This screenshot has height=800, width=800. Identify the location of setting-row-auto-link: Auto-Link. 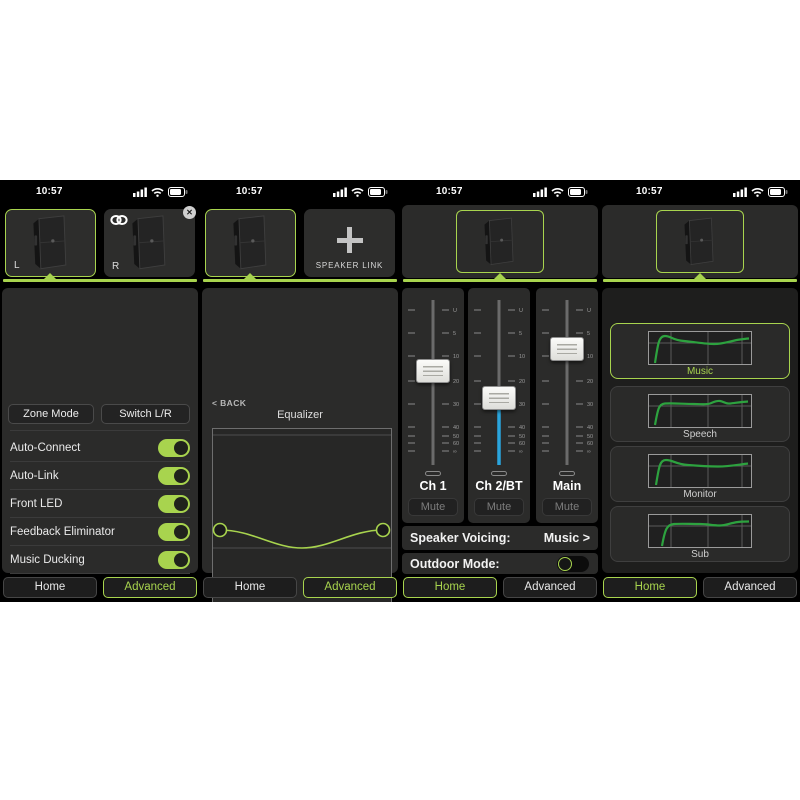
(100, 476).